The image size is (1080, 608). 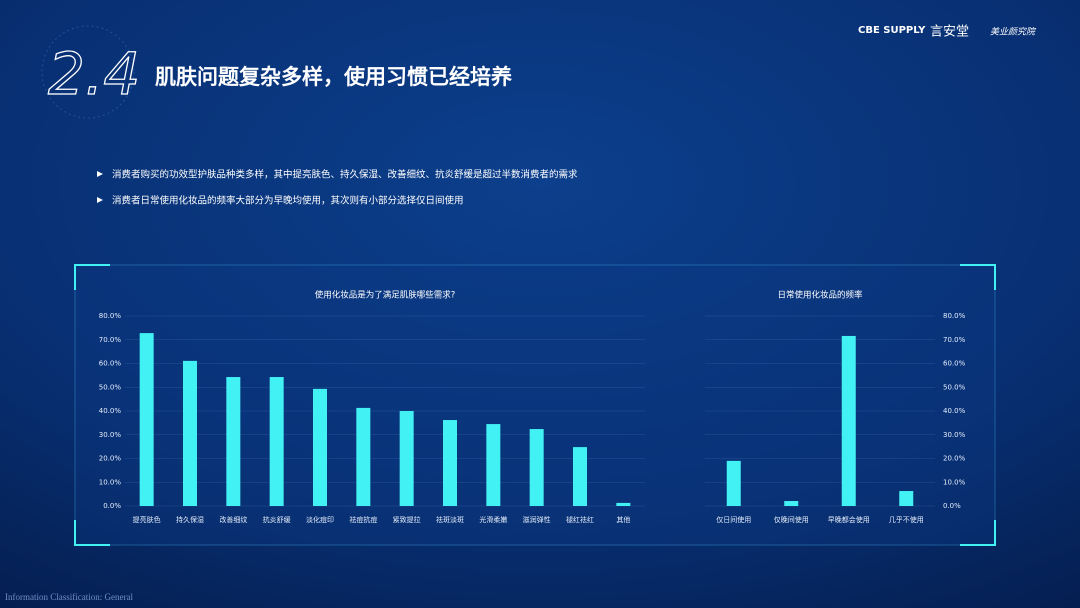 What do you see at coordinates (407, 519) in the screenshot?
I see `x-tick-label: 紧致提拉` at bounding box center [407, 519].